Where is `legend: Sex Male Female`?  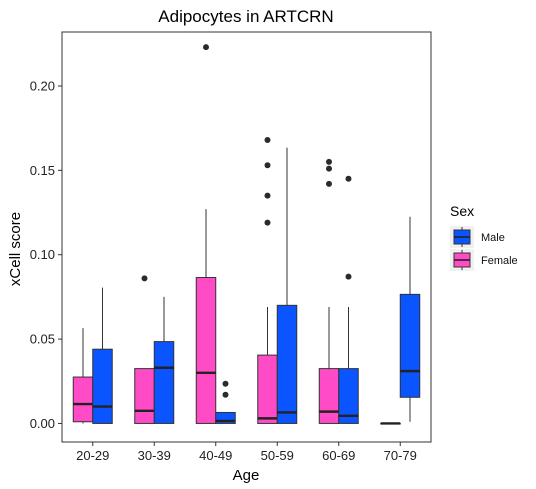 legend: Sex Male Female is located at coordinates (484, 237).